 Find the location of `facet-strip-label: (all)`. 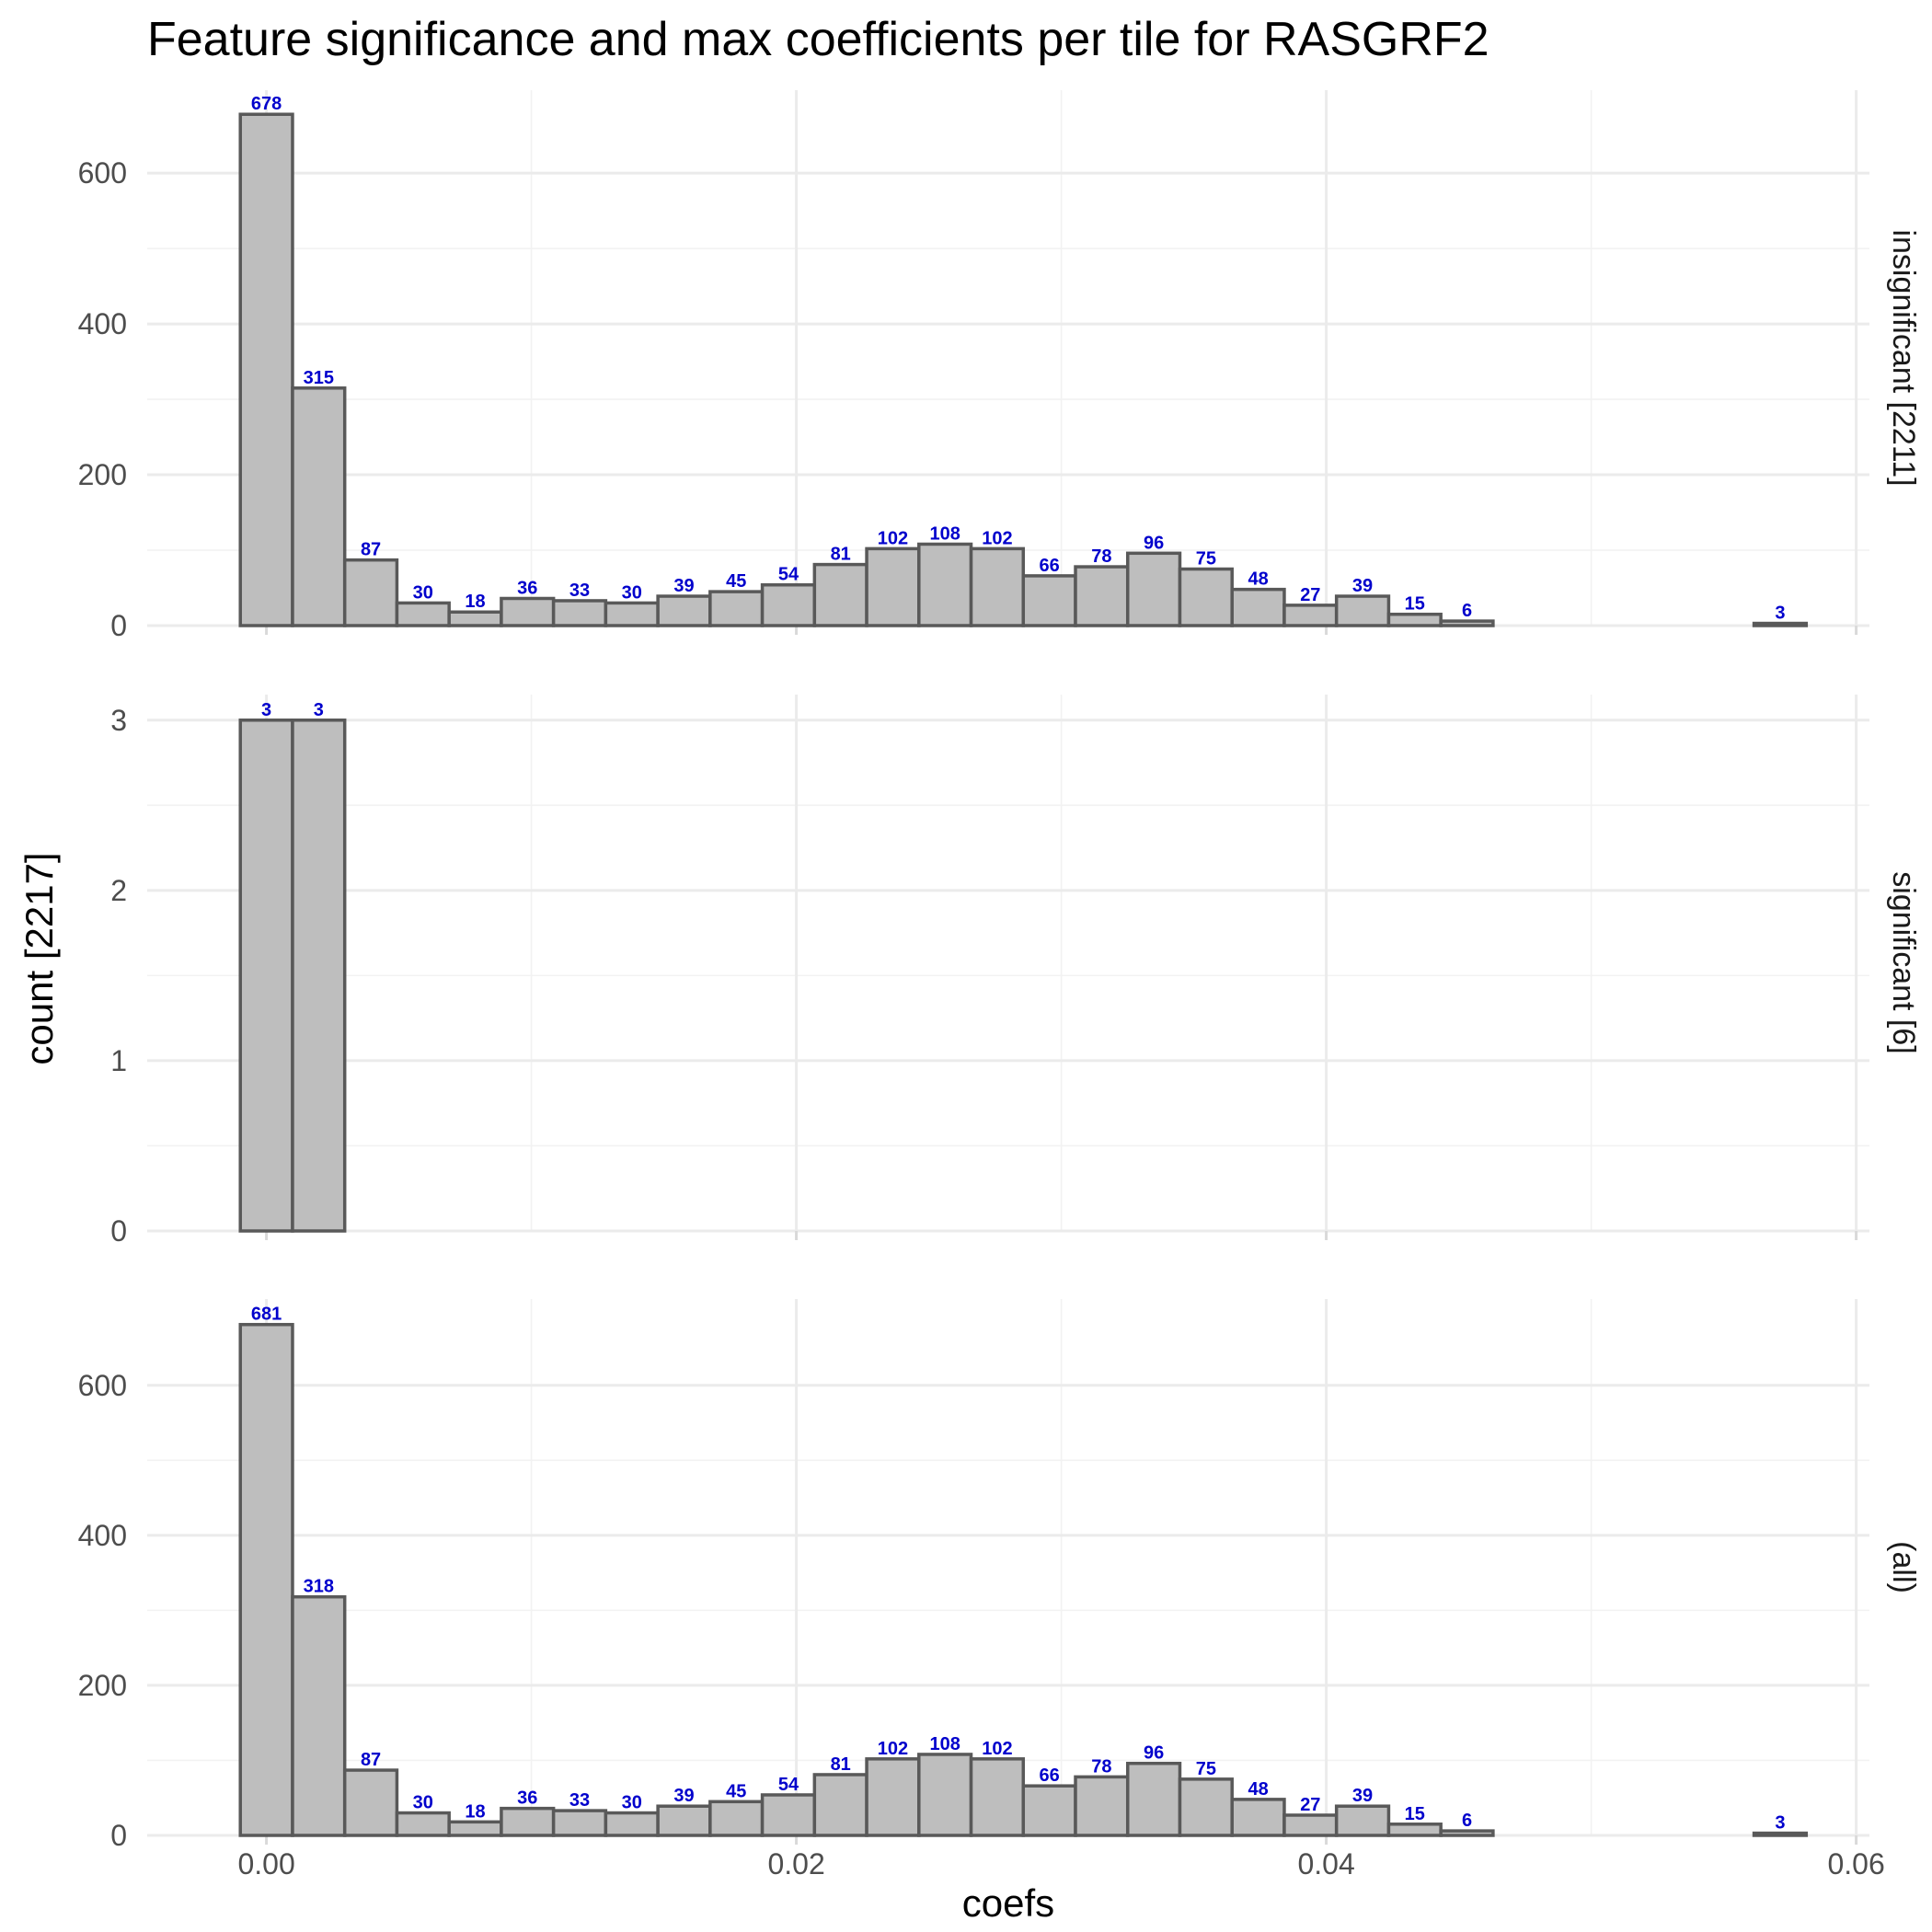

facet-strip-label: (all) is located at coordinates (1903, 1567).